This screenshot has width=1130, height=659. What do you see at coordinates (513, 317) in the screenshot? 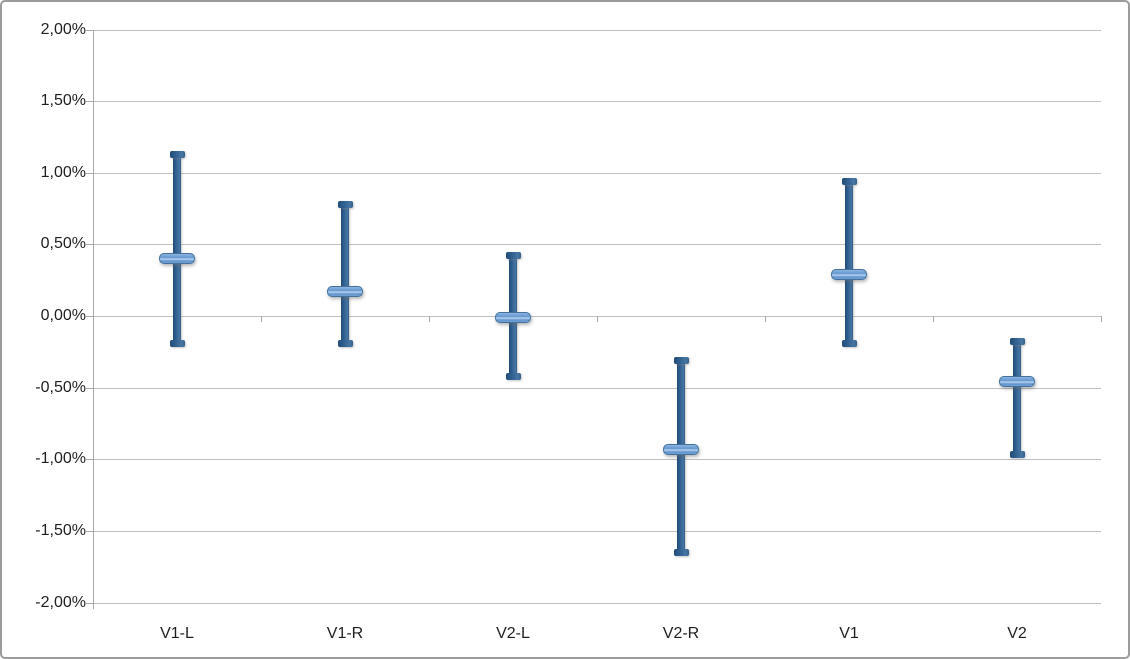
I see `mean-marker-V2-L` at bounding box center [513, 317].